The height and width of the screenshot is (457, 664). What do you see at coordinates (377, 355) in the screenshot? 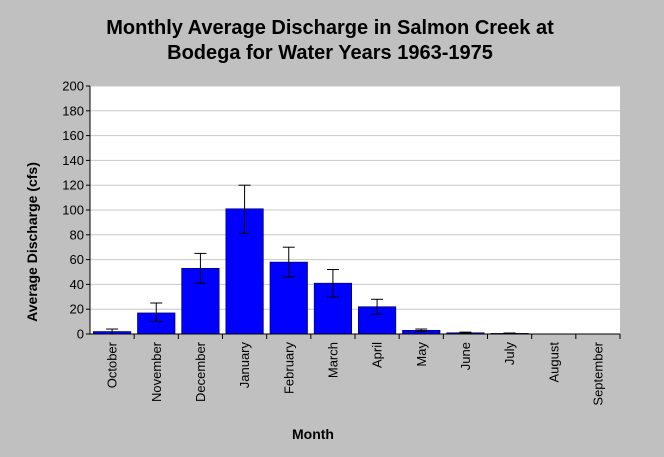
I see `x-tick-label: April` at bounding box center [377, 355].